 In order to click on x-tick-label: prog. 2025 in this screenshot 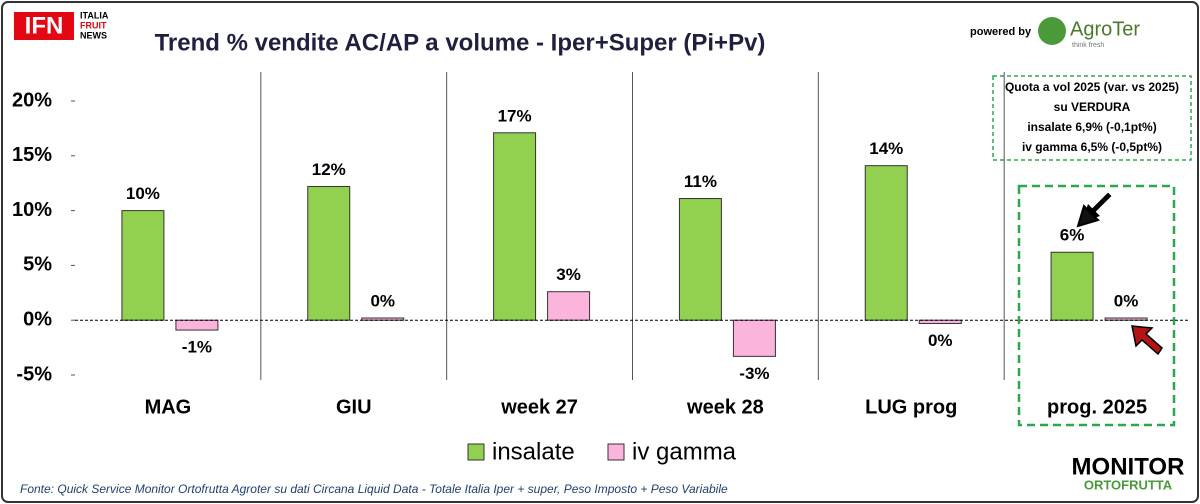, I will do `click(1097, 407)`.